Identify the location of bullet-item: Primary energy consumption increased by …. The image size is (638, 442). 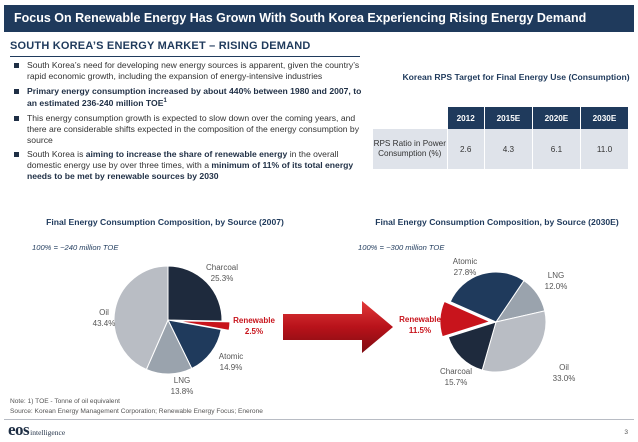
(189, 97).